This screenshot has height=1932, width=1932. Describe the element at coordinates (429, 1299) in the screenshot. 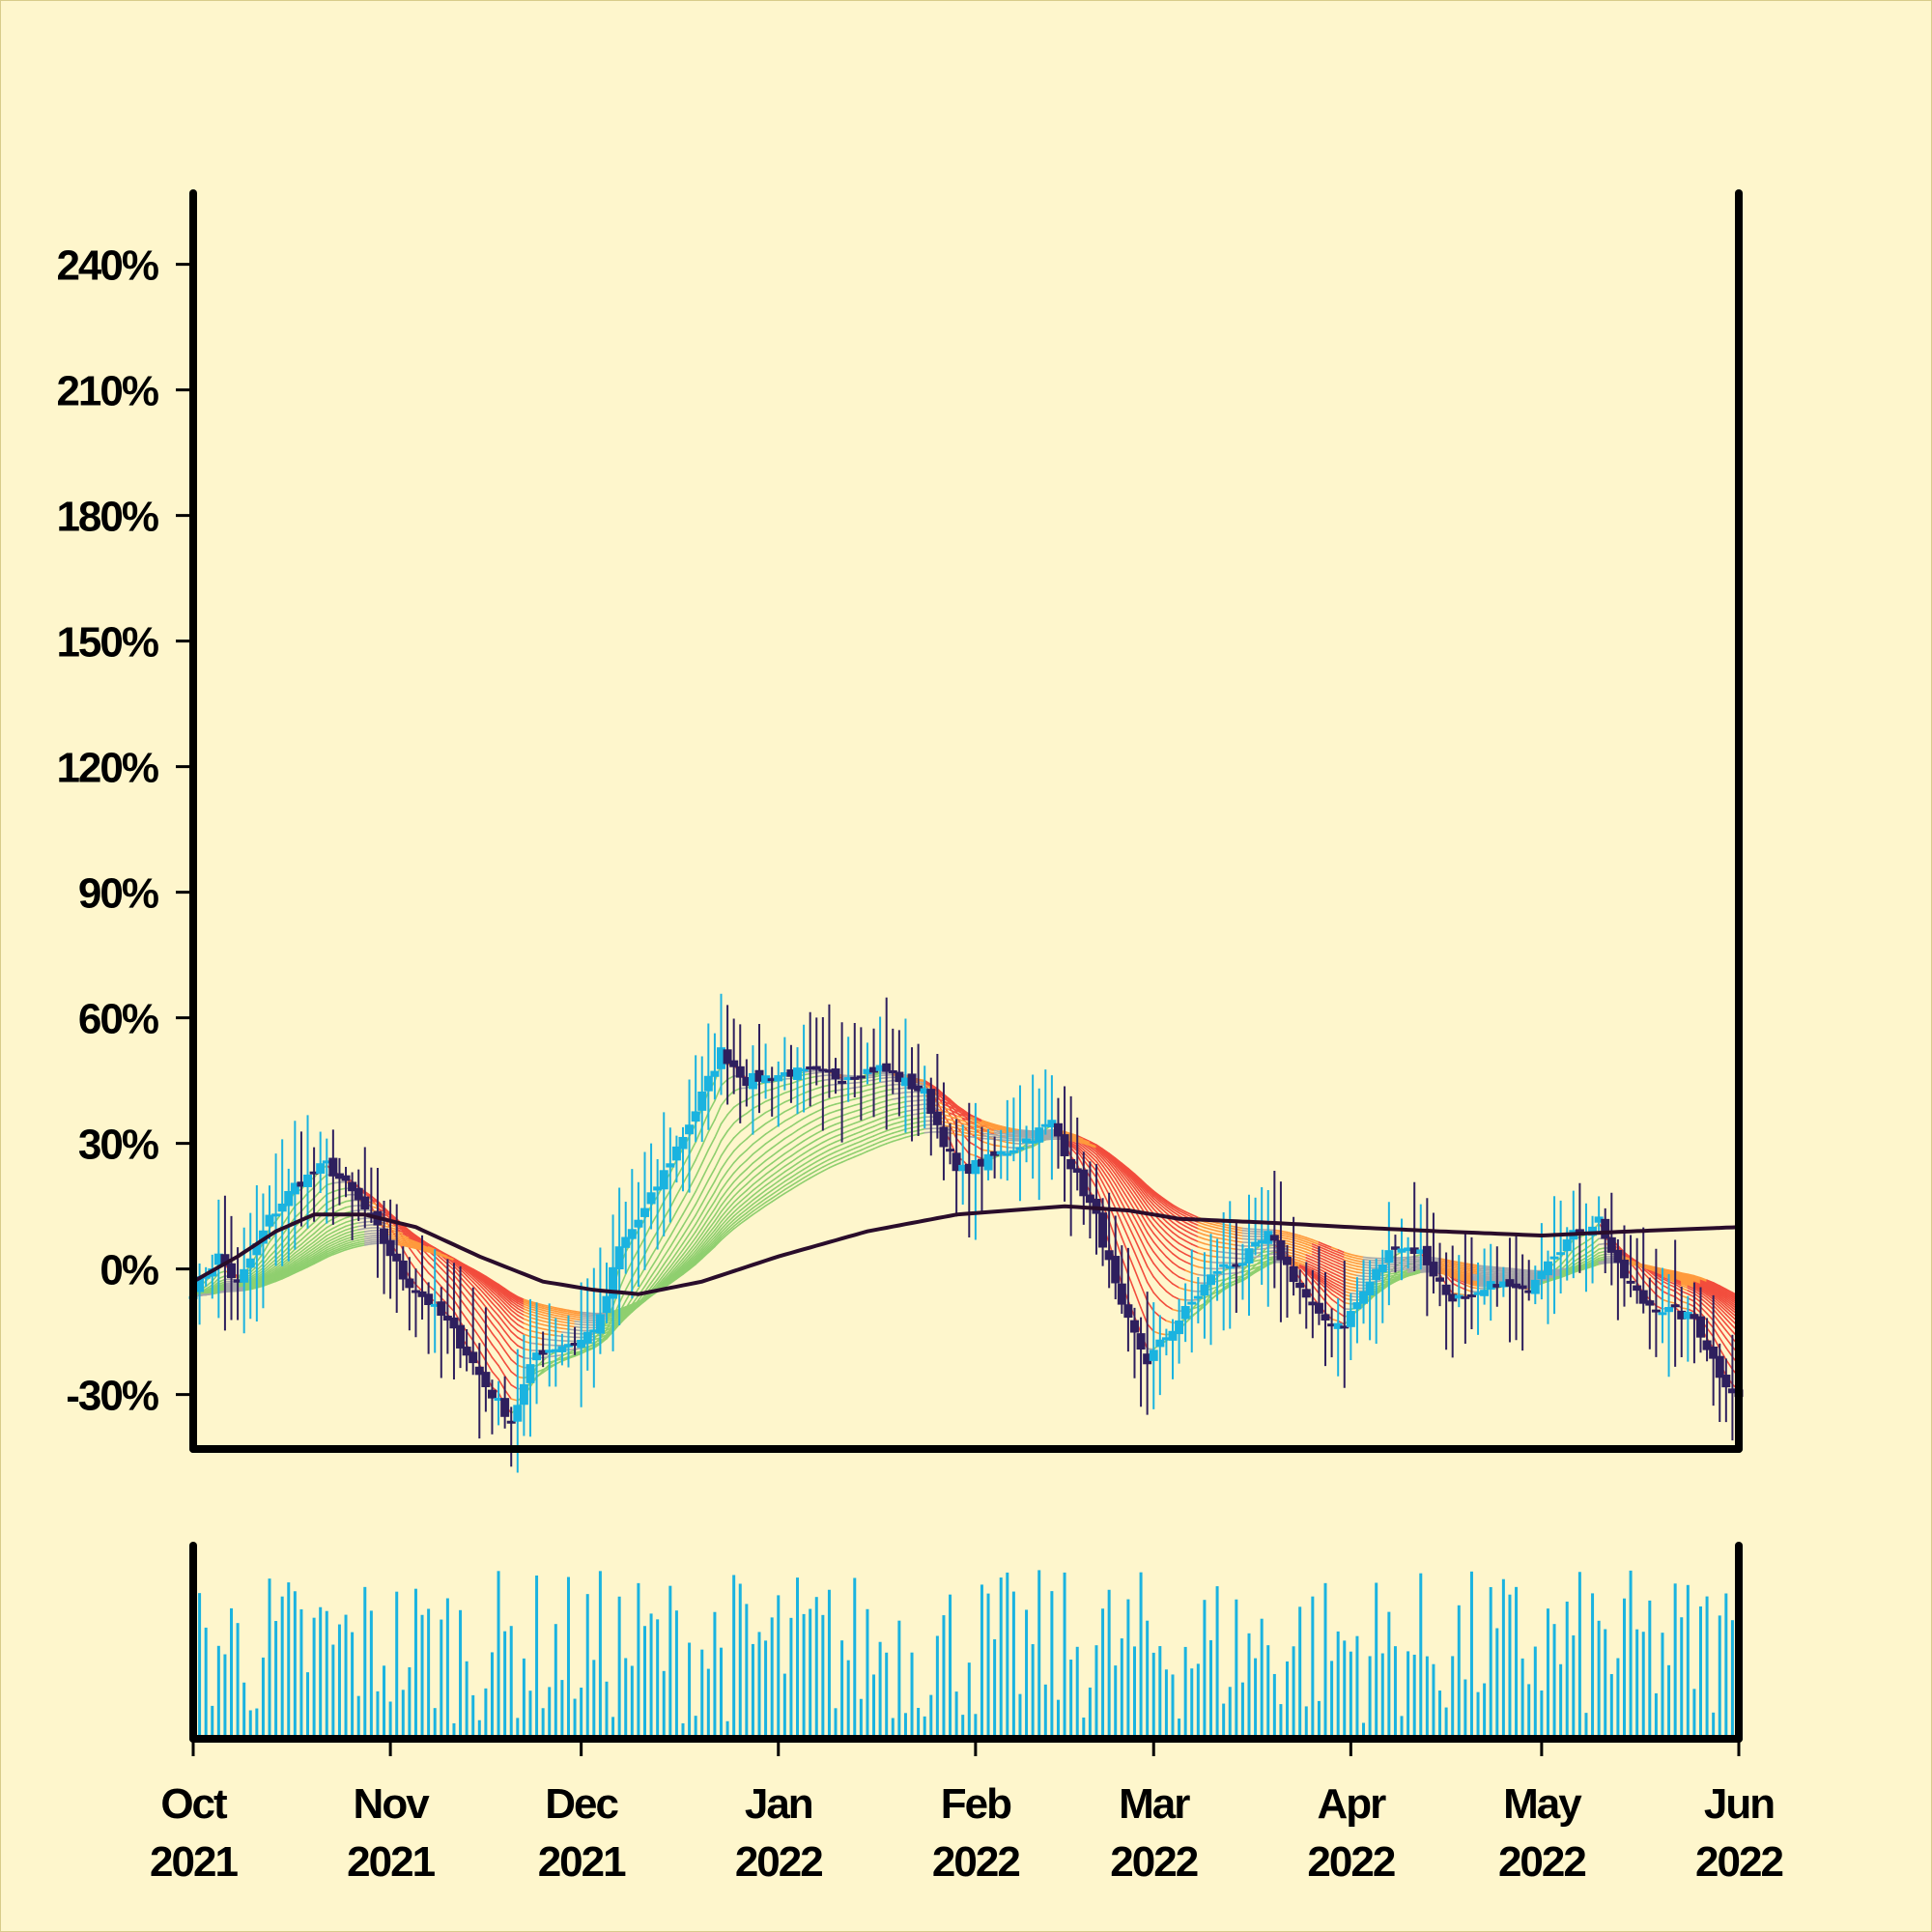

I see `candle-body` at that location.